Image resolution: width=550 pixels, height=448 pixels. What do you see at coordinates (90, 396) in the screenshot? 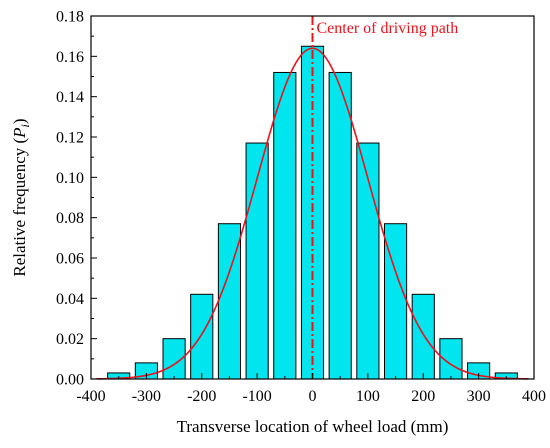
I see `x-tick-label: -400` at bounding box center [90, 396].